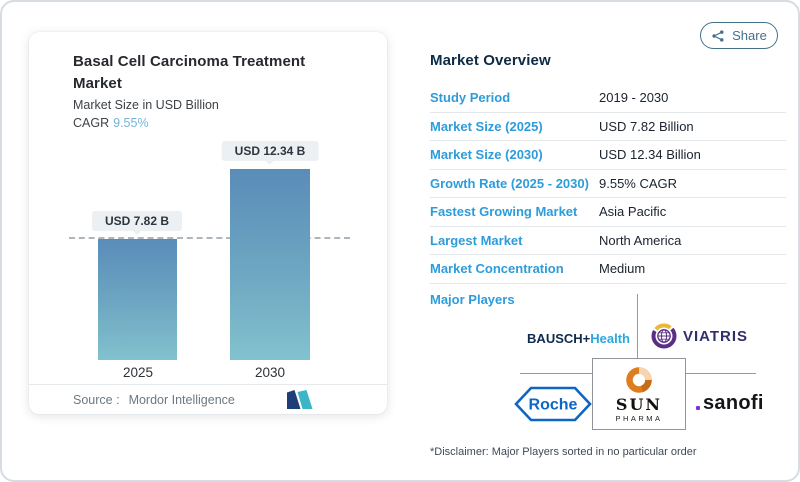 The image size is (800, 482). Describe the element at coordinates (138, 372) in the screenshot. I see `x-axis-tick-2025: 2025` at that location.